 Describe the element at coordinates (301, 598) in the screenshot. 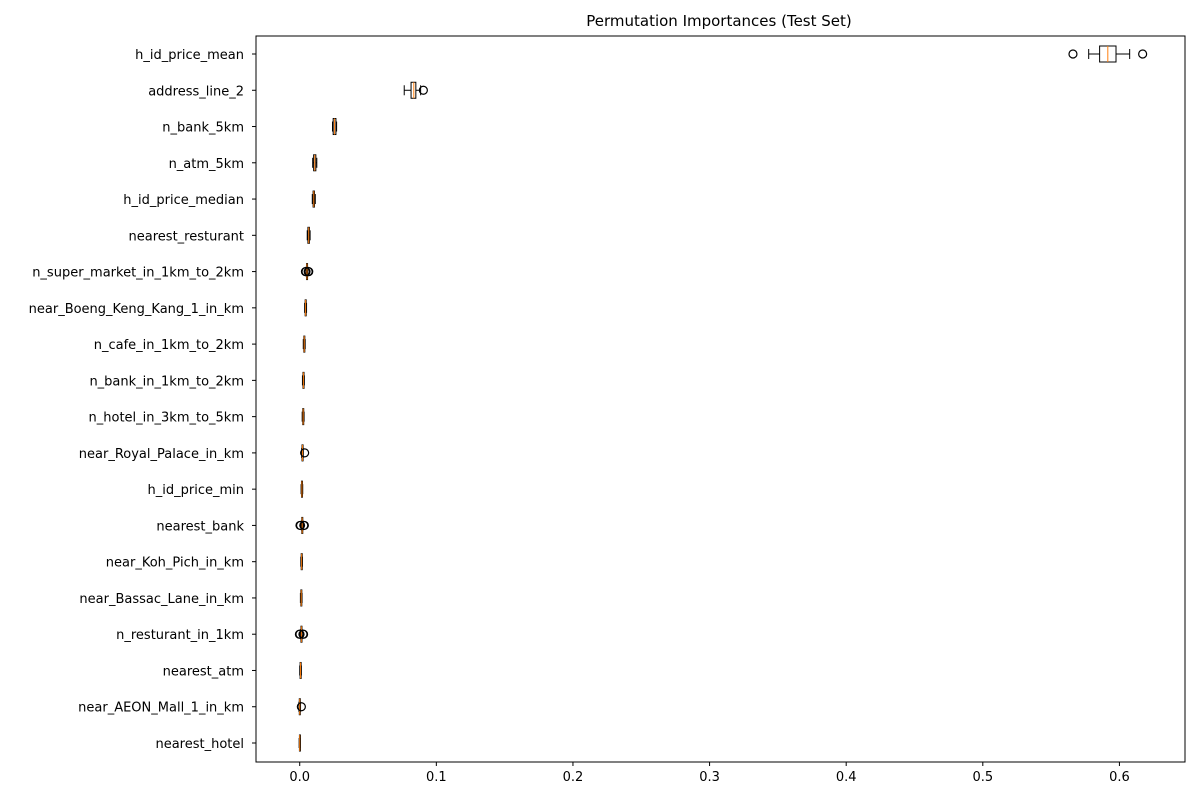

I see `boxplot-near_Bassac_Lane_in_km` at that location.